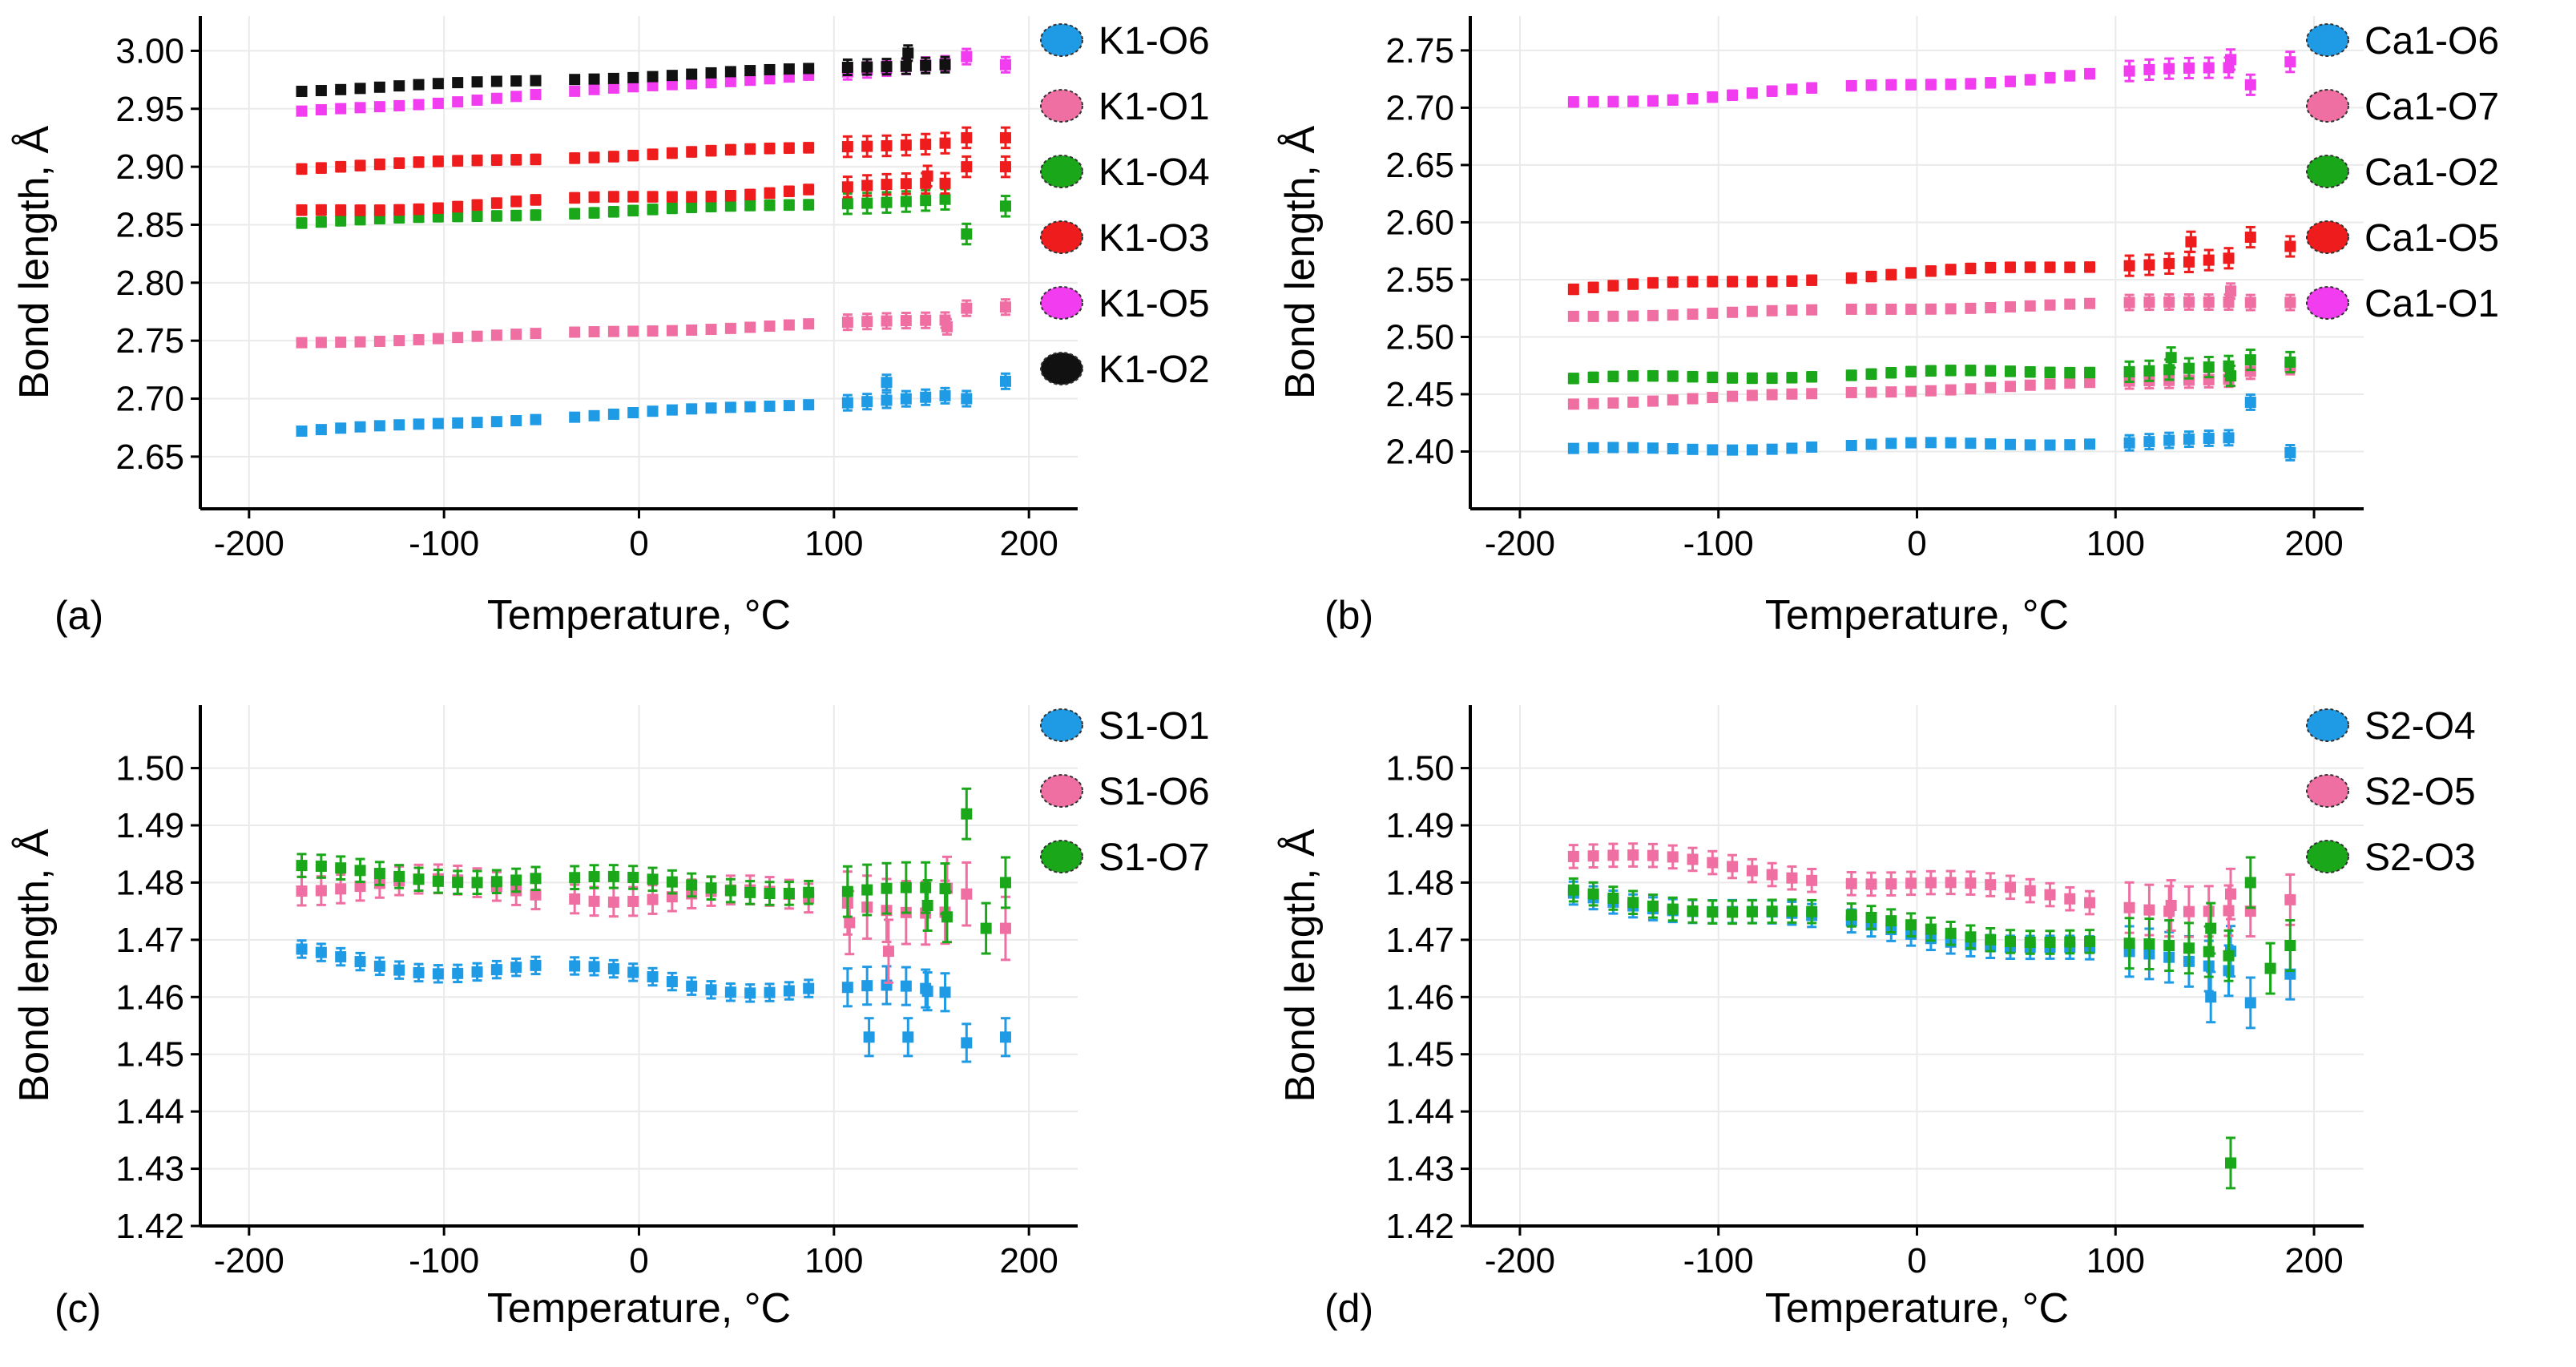 The width and height of the screenshot is (2576, 1367). I want to click on series-ca1-o7, so click(1931, 383).